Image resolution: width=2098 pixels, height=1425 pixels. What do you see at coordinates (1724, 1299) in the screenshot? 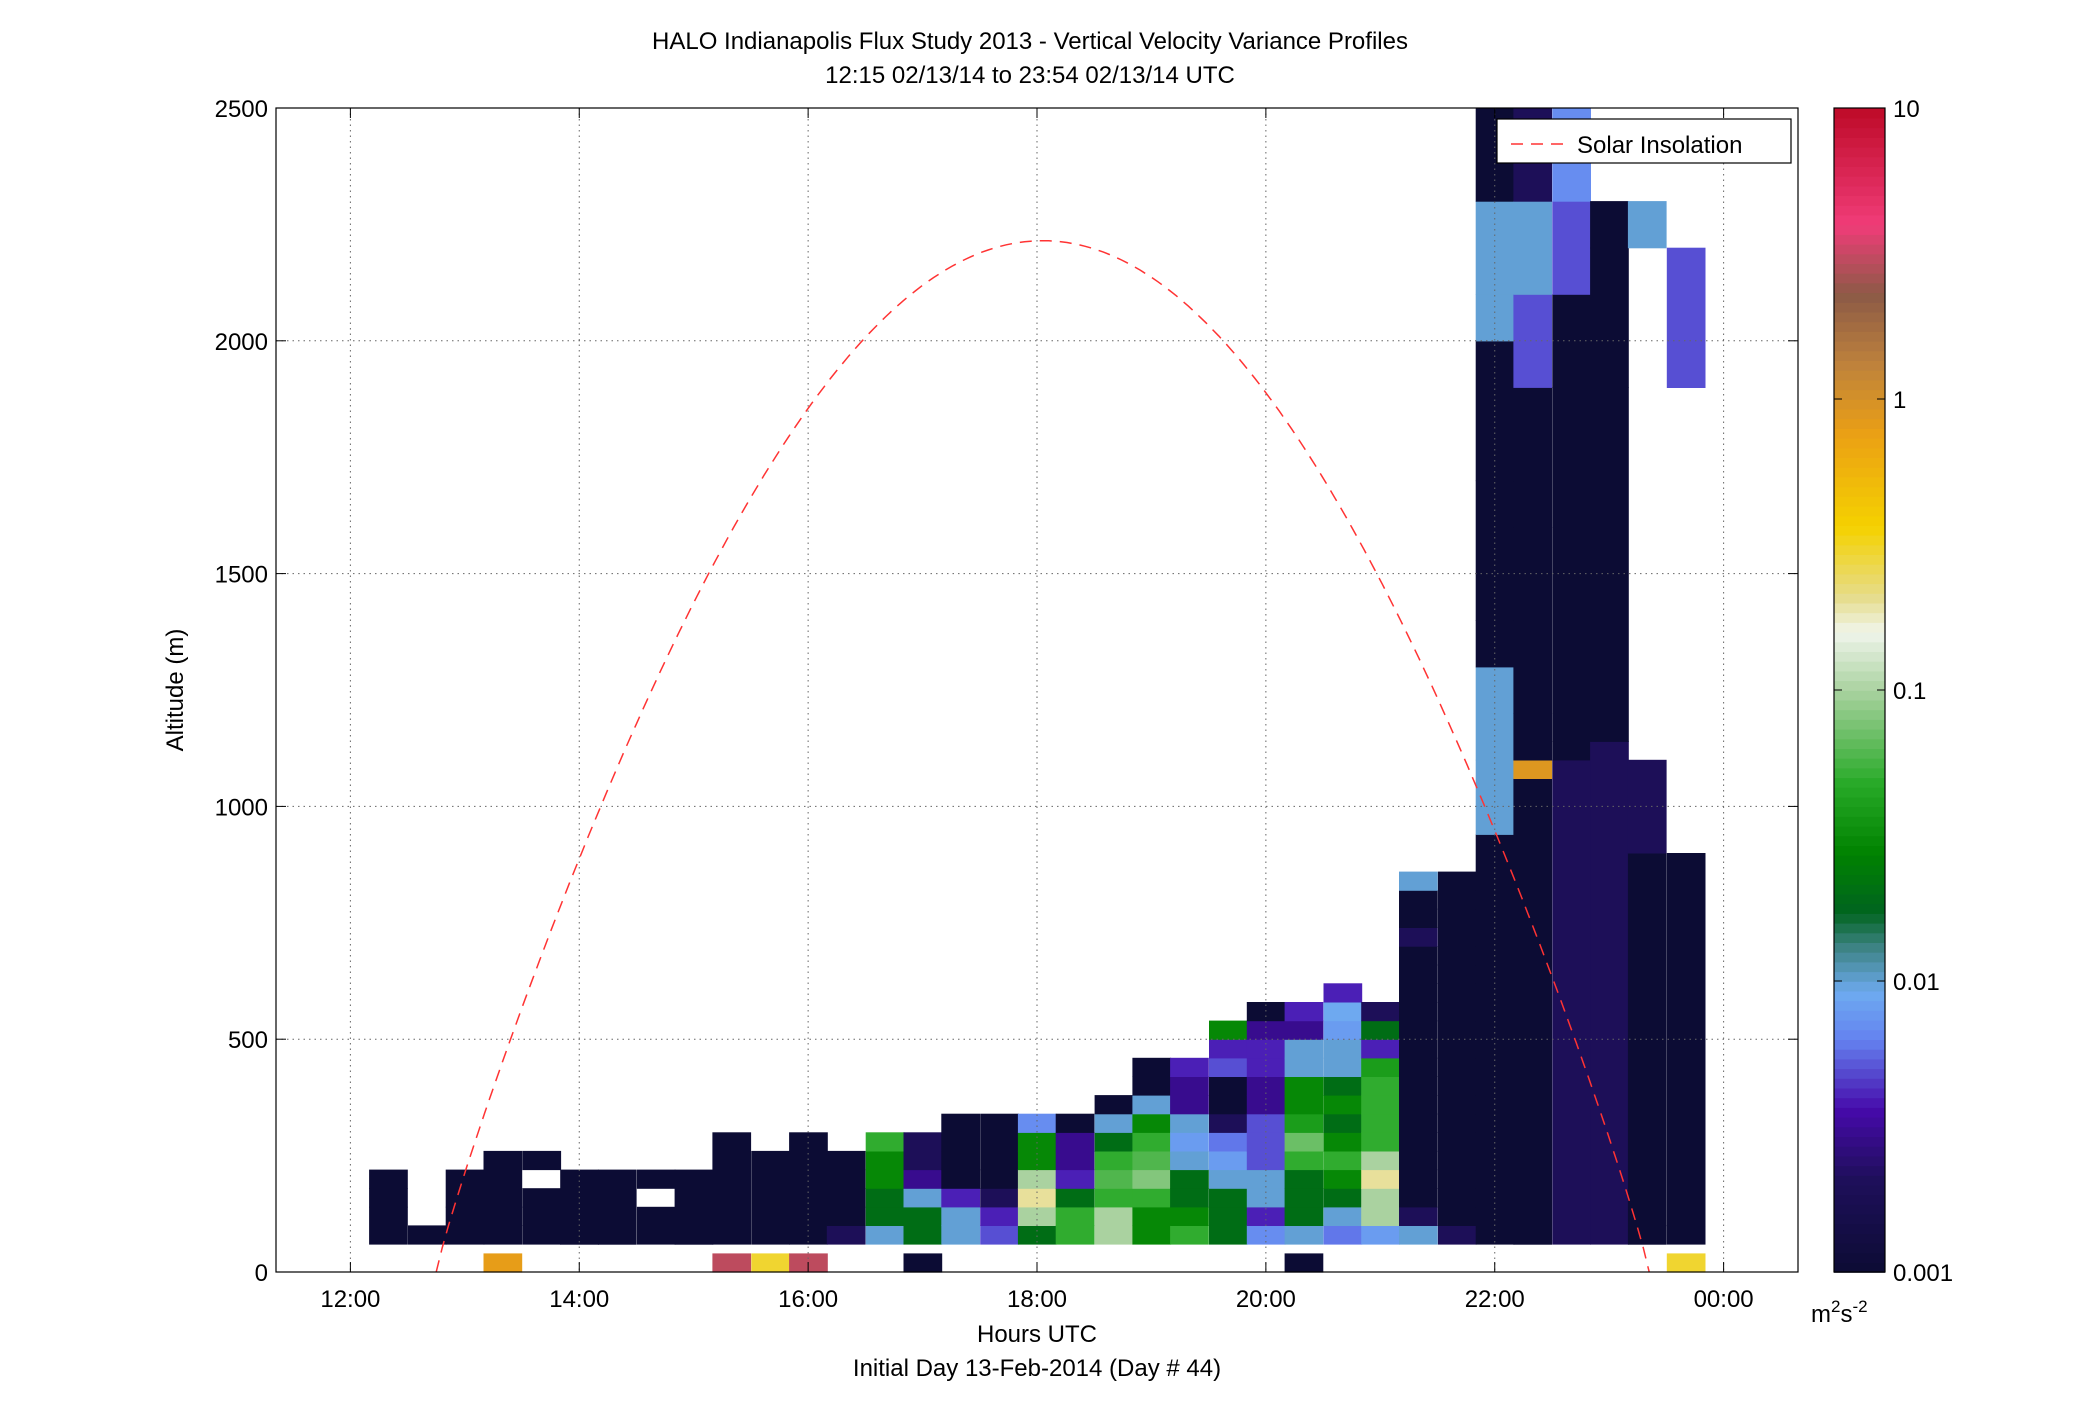
I see `x-tick-label: 00:00` at bounding box center [1724, 1299].